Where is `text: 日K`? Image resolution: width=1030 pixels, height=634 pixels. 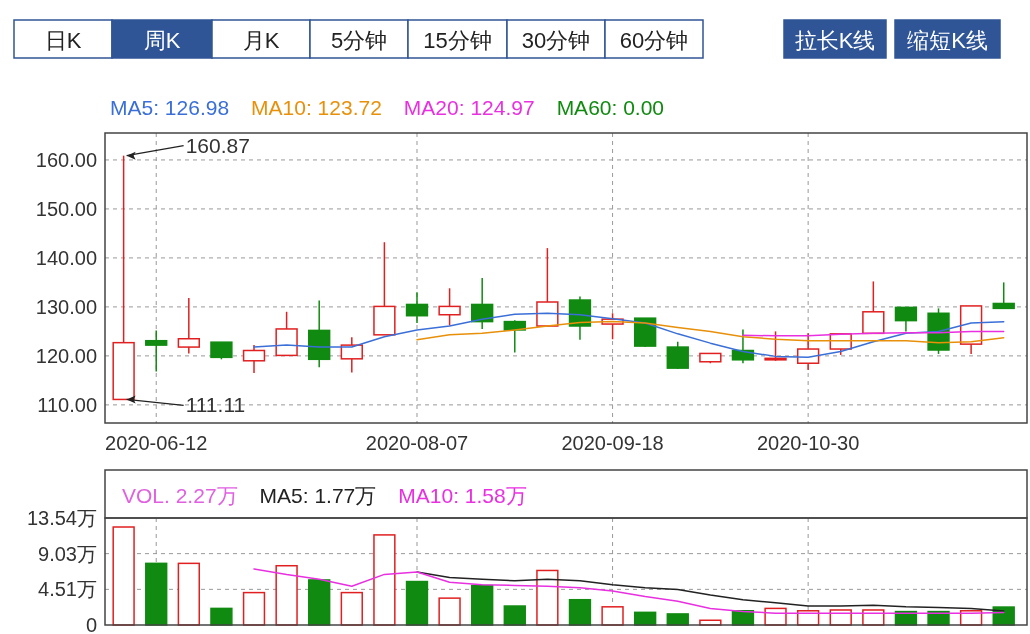 text: 日K is located at coordinates (63, 40).